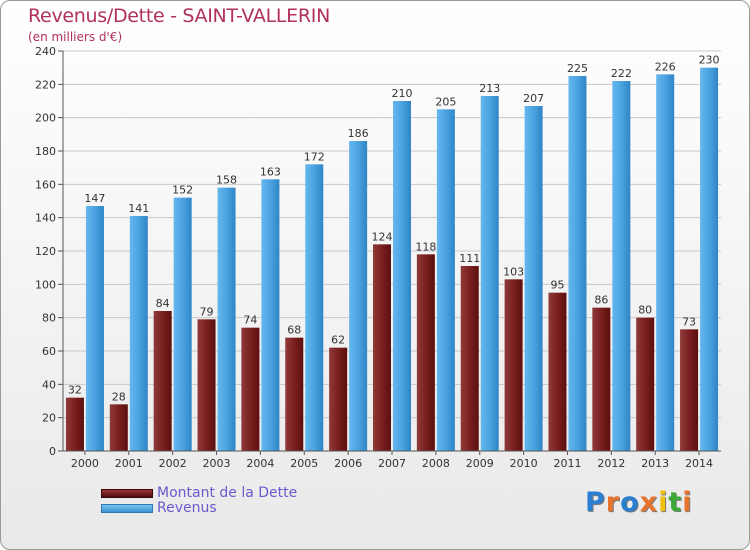 The image size is (750, 550). What do you see at coordinates (601, 300) in the screenshot?
I see `data-label-dette-2012: 86` at bounding box center [601, 300].